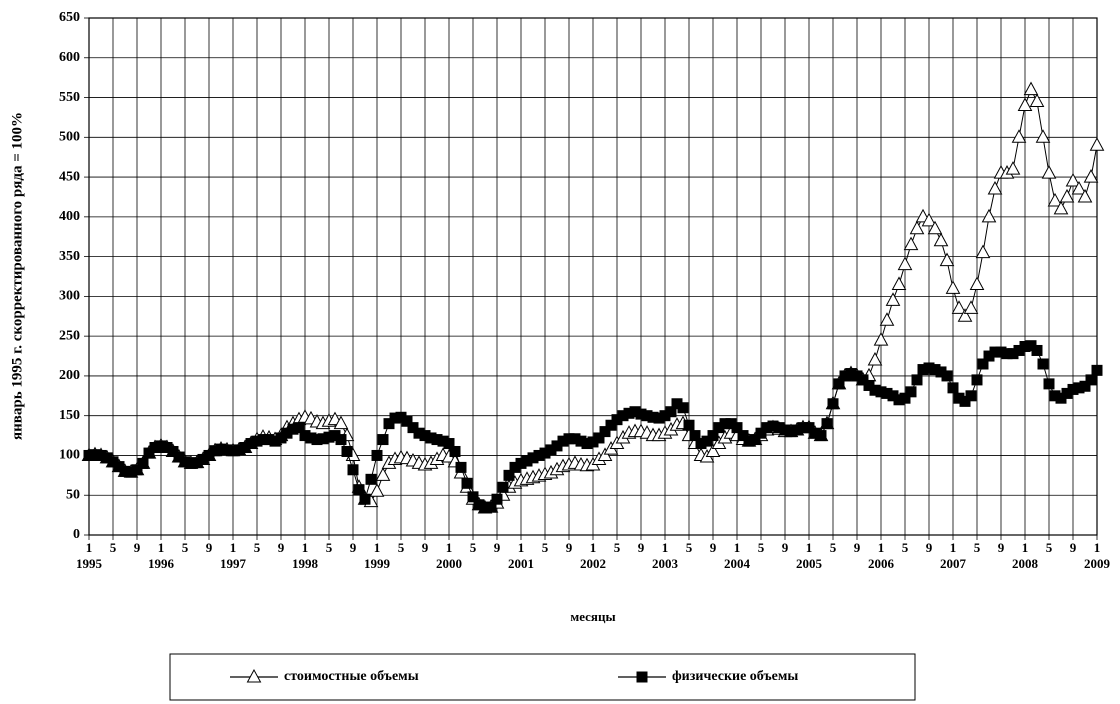 The width and height of the screenshot is (1120, 704). I want to click on x-axis-title: месяцы, so click(592, 616).